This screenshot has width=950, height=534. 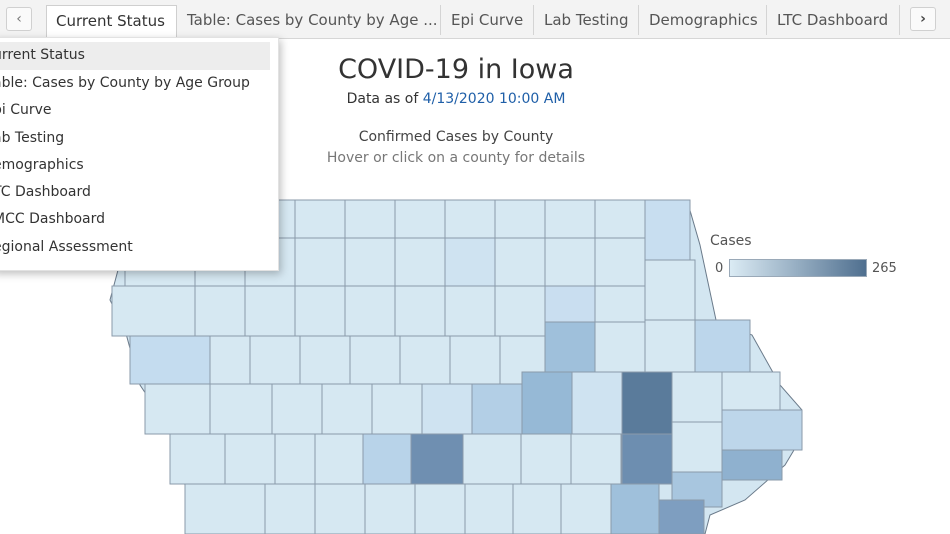 I want to click on dropdown-item-cases-by-county: able: Cases by County by Age Group, so click(x=139, y=83).